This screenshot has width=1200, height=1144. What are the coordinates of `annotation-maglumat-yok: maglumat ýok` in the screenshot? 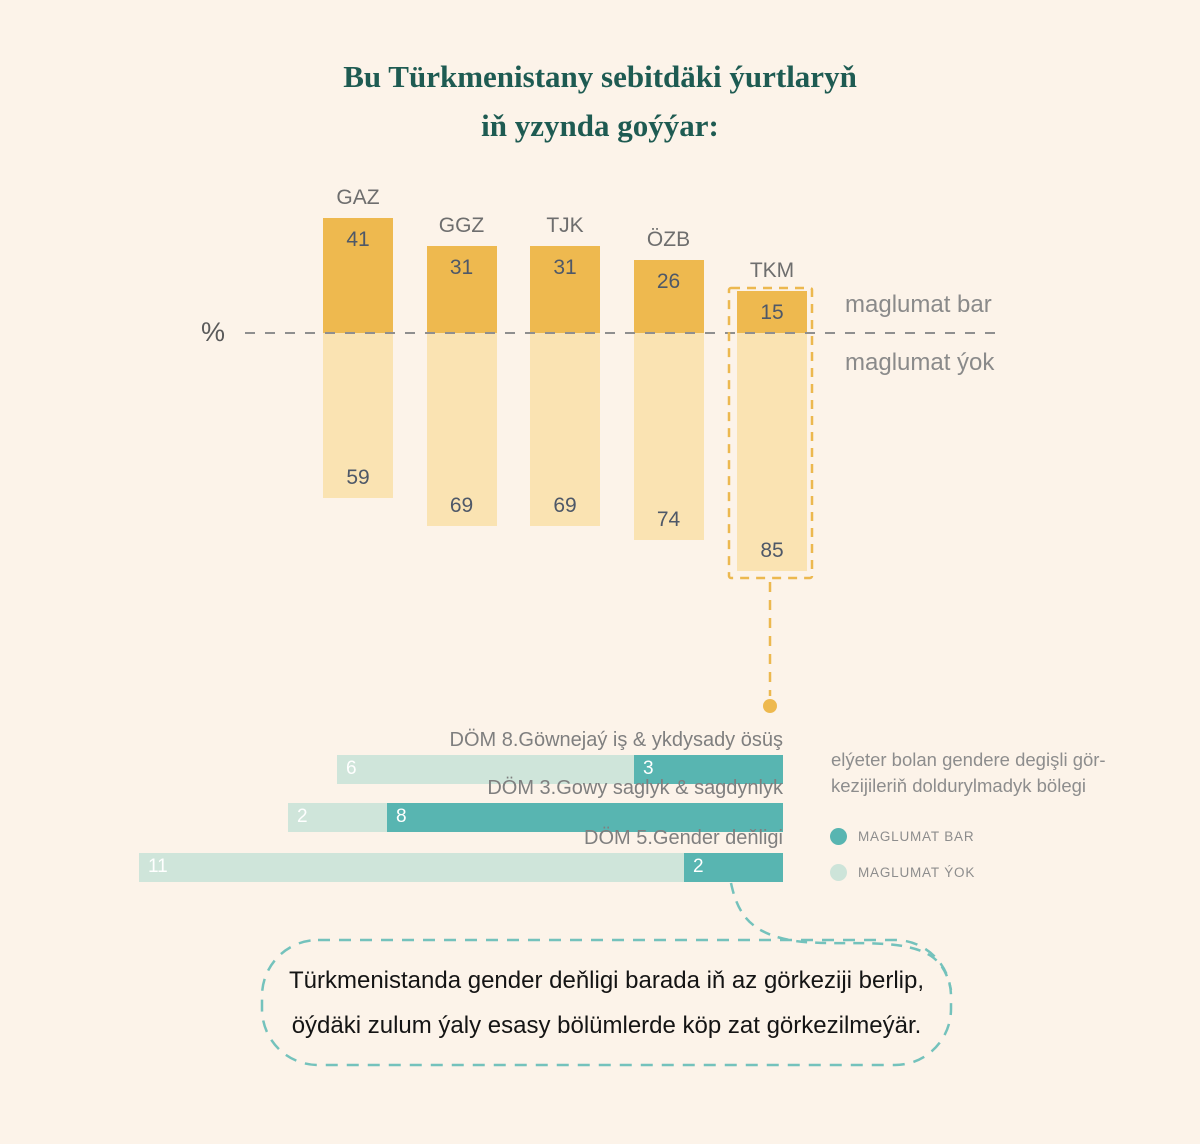 It's located at (920, 362).